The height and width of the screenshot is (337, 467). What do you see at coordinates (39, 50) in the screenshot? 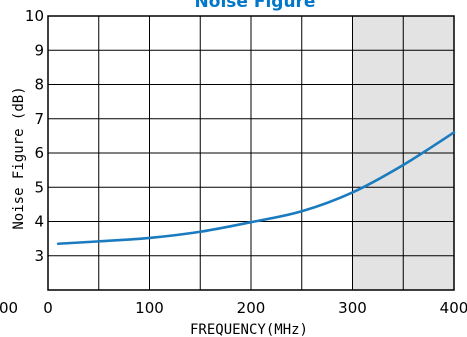
I see `y-tick-label: 9` at bounding box center [39, 50].